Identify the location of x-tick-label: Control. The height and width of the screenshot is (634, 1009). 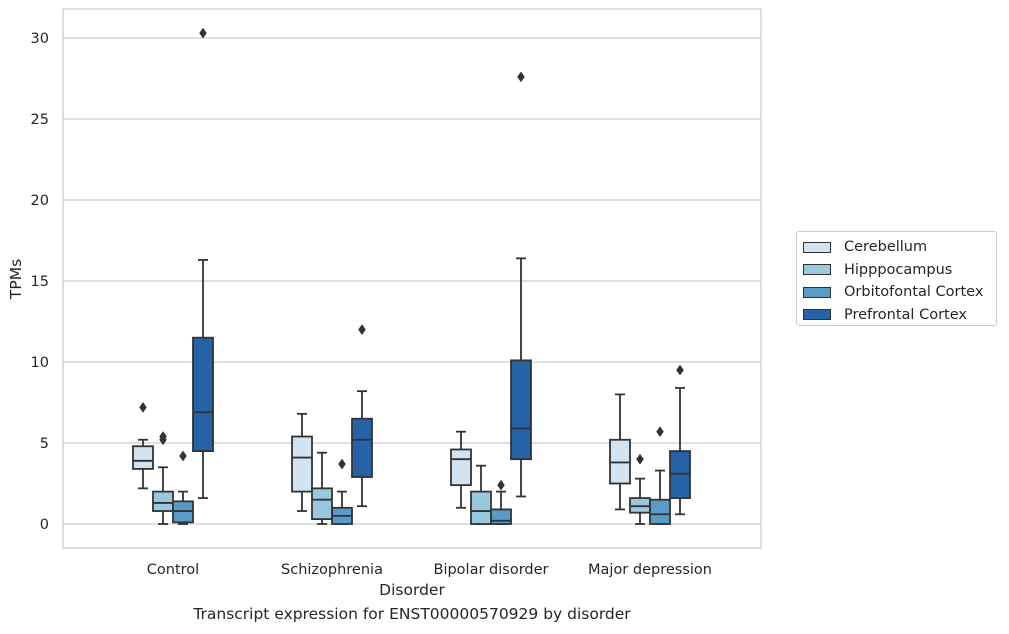
(173, 570).